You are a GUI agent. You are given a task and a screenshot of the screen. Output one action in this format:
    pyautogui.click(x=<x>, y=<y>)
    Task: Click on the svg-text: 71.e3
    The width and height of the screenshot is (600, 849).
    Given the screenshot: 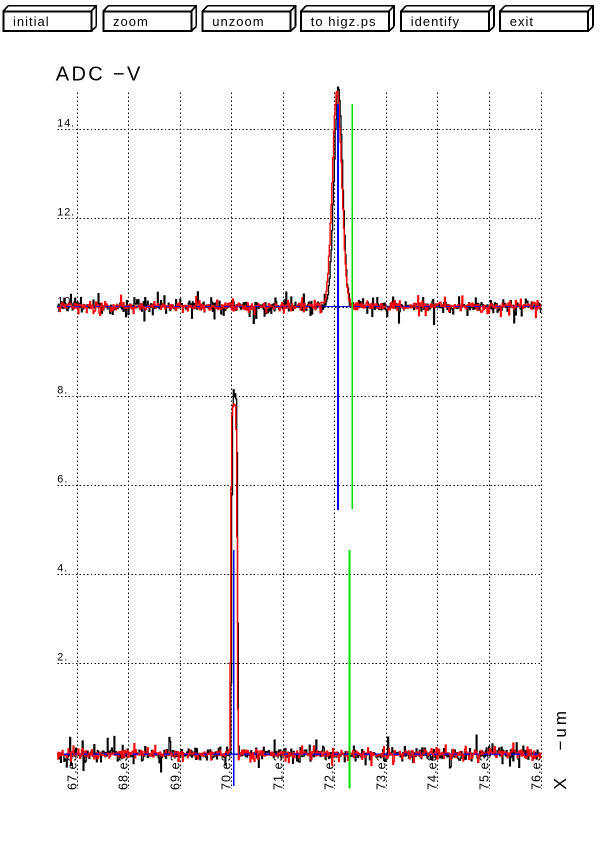 What is the action you would take?
    pyautogui.click(x=279, y=771)
    